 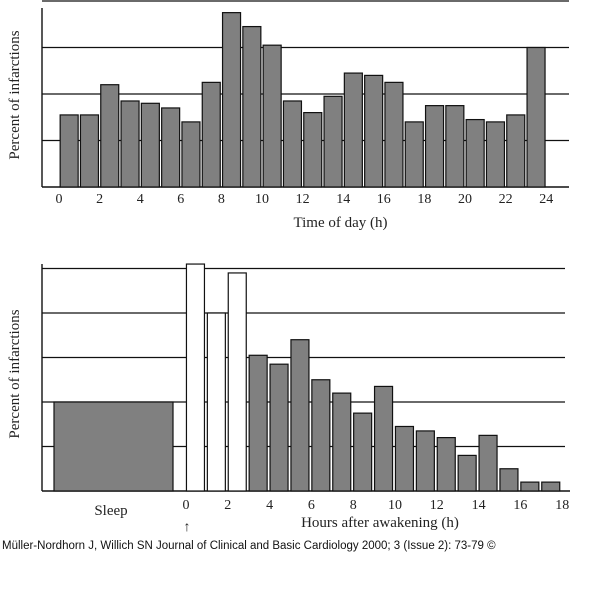 I want to click on awakening-arrow-icon: ↑, so click(x=187, y=527).